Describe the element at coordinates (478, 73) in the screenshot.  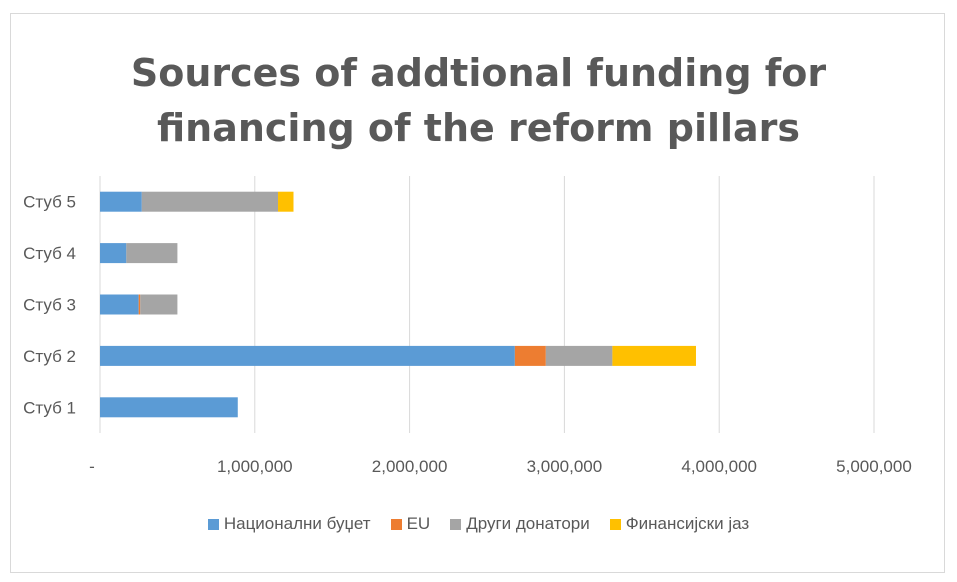
I see `chart-title-line-1: Sources of addtional funding for` at that location.